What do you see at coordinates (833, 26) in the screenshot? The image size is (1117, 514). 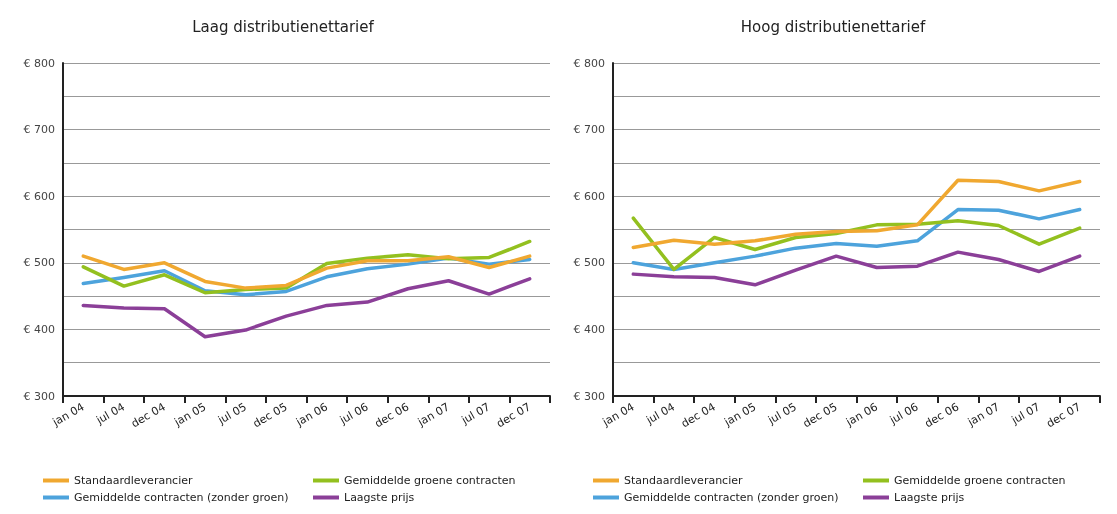 I see `chart-title: Hoog distributienettarief` at bounding box center [833, 26].